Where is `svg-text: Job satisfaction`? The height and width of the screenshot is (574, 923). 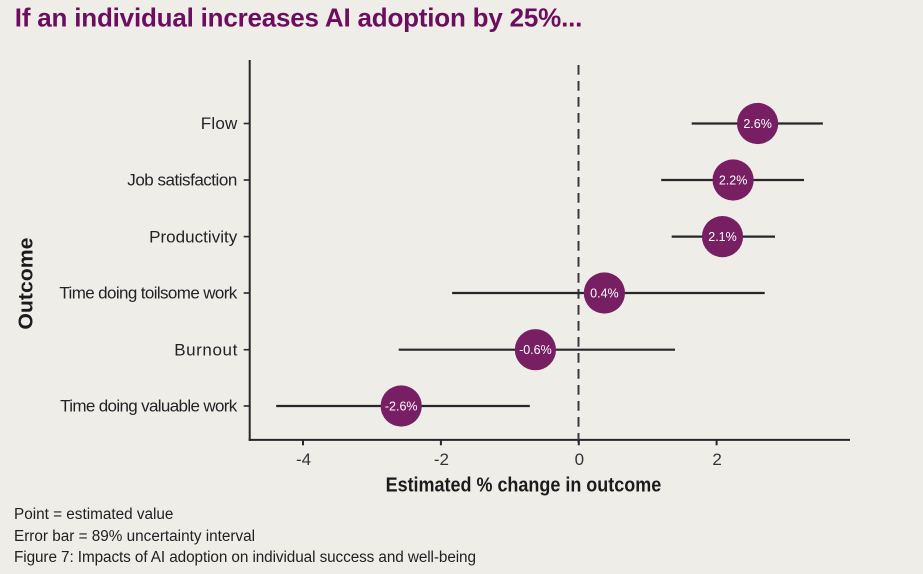 svg-text: Job satisfaction is located at coordinates (182, 180).